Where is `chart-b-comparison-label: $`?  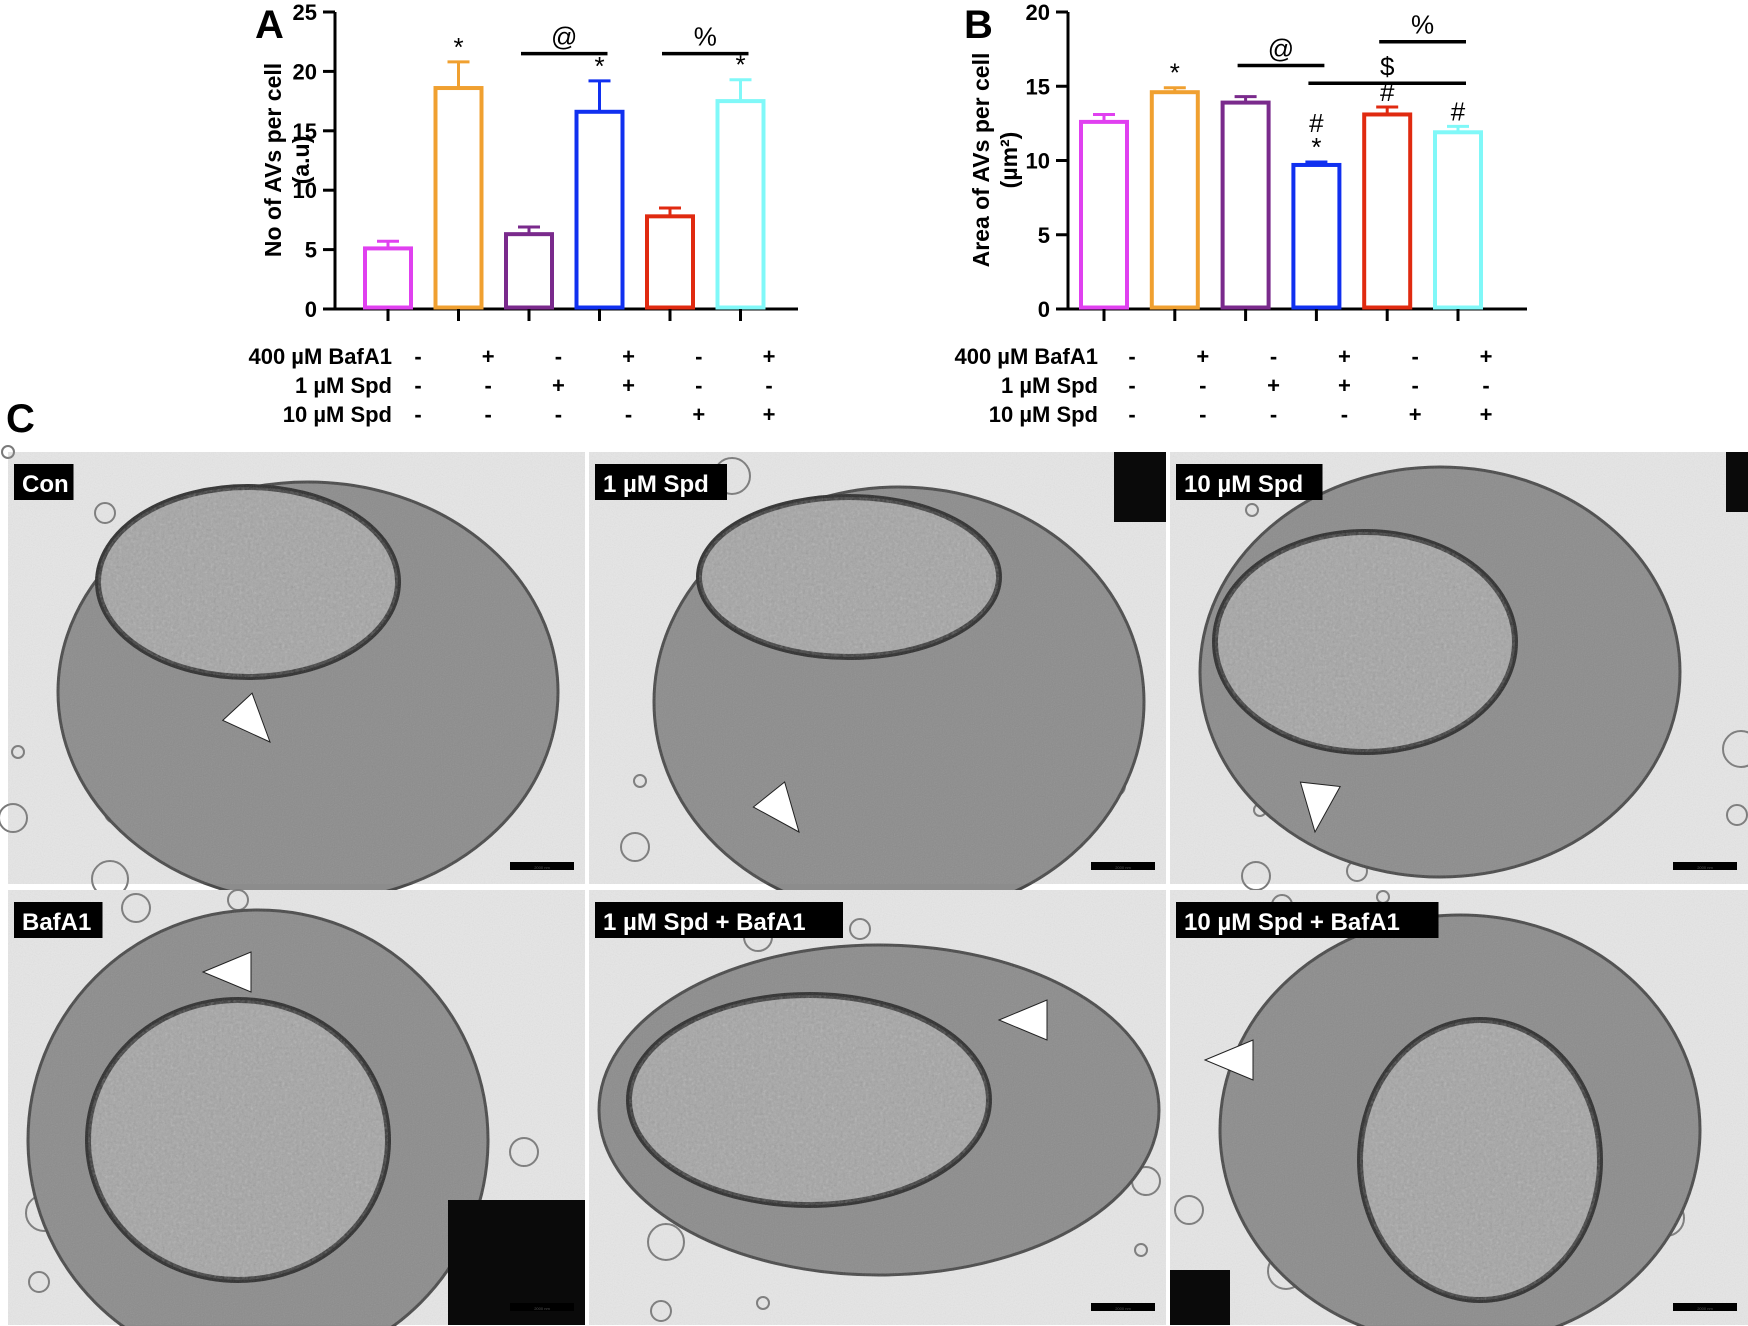 chart-b-comparison-label: $ is located at coordinates (1387, 66).